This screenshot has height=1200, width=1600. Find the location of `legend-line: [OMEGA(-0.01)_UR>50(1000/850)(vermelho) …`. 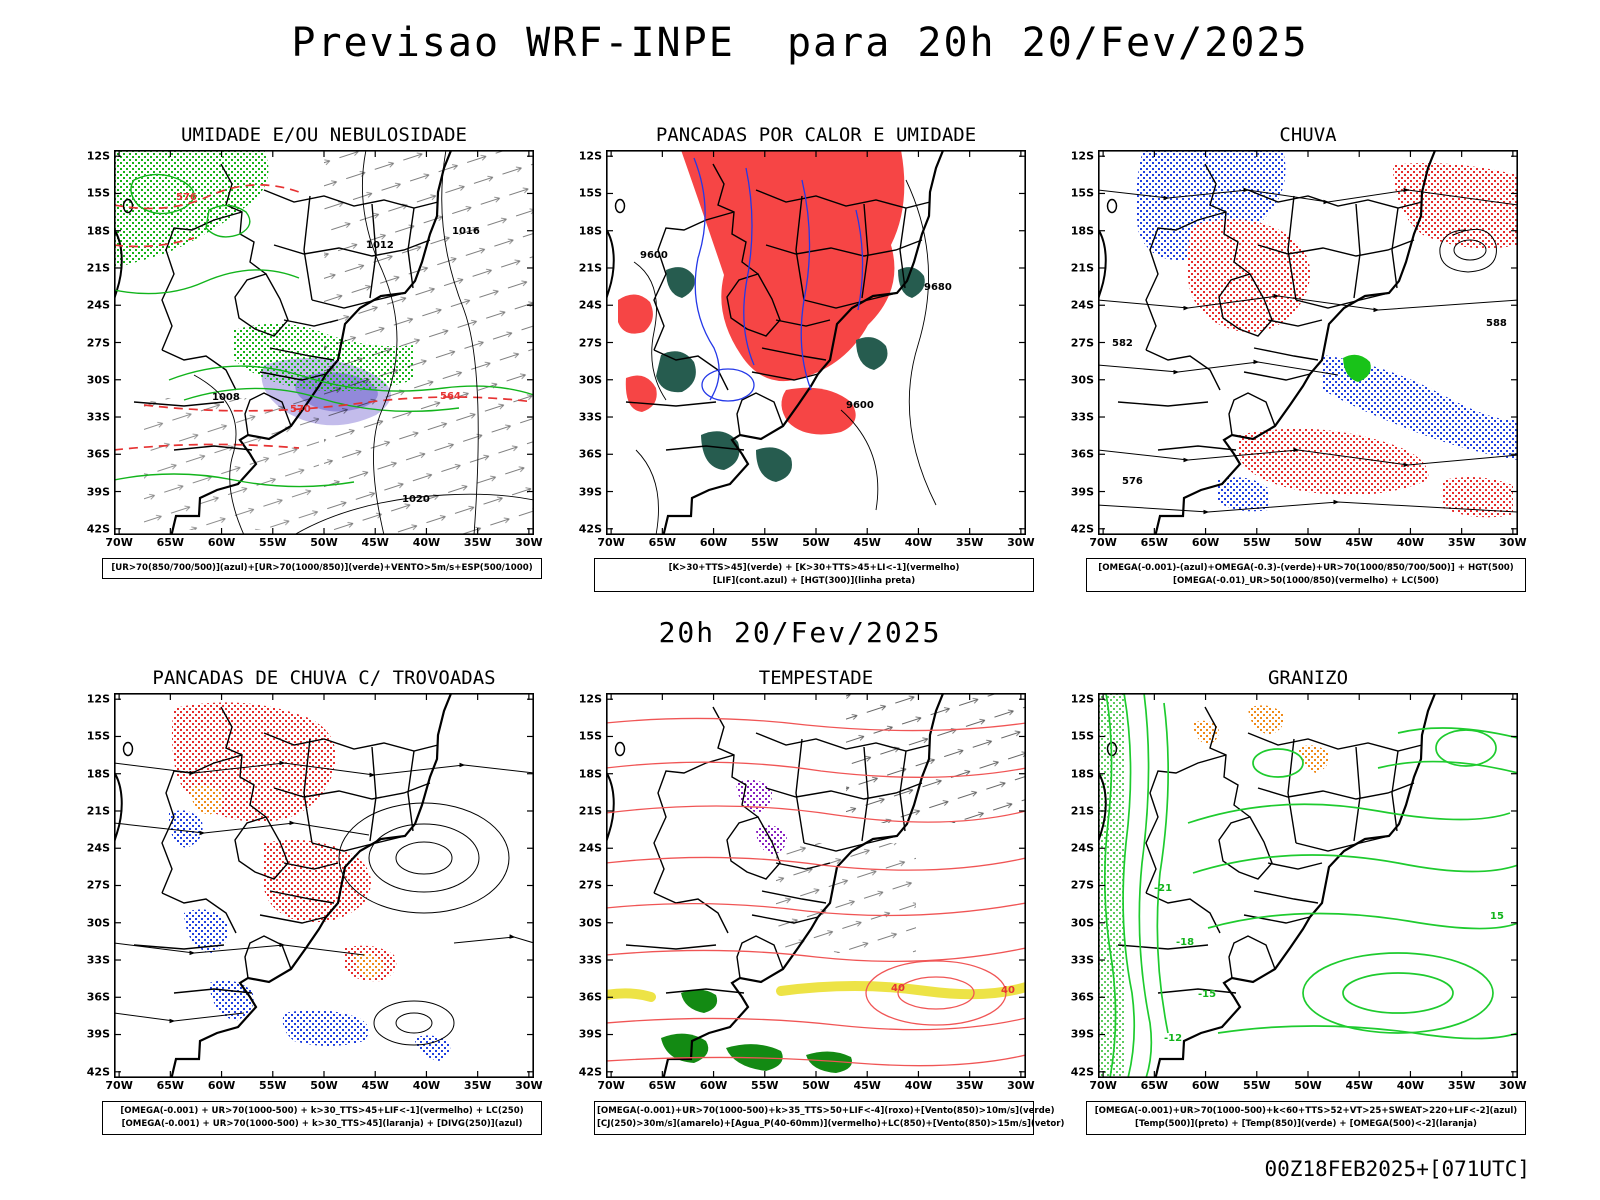

legend-line: [OMEGA(-0.01)_UR>50(1000/850)(vermelho) … is located at coordinates (1306, 580).